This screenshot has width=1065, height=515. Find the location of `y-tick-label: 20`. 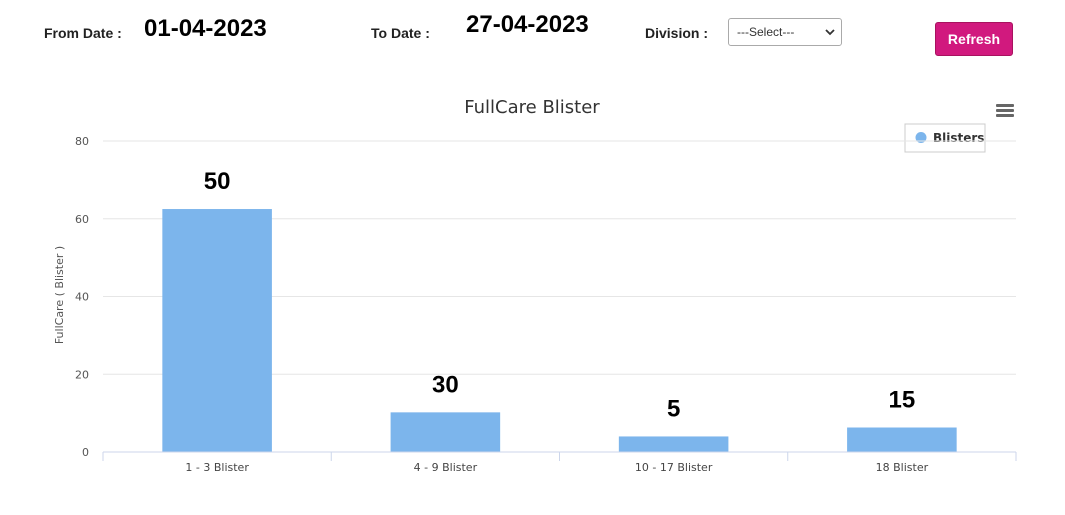

y-tick-label: 20 is located at coordinates (82, 374).